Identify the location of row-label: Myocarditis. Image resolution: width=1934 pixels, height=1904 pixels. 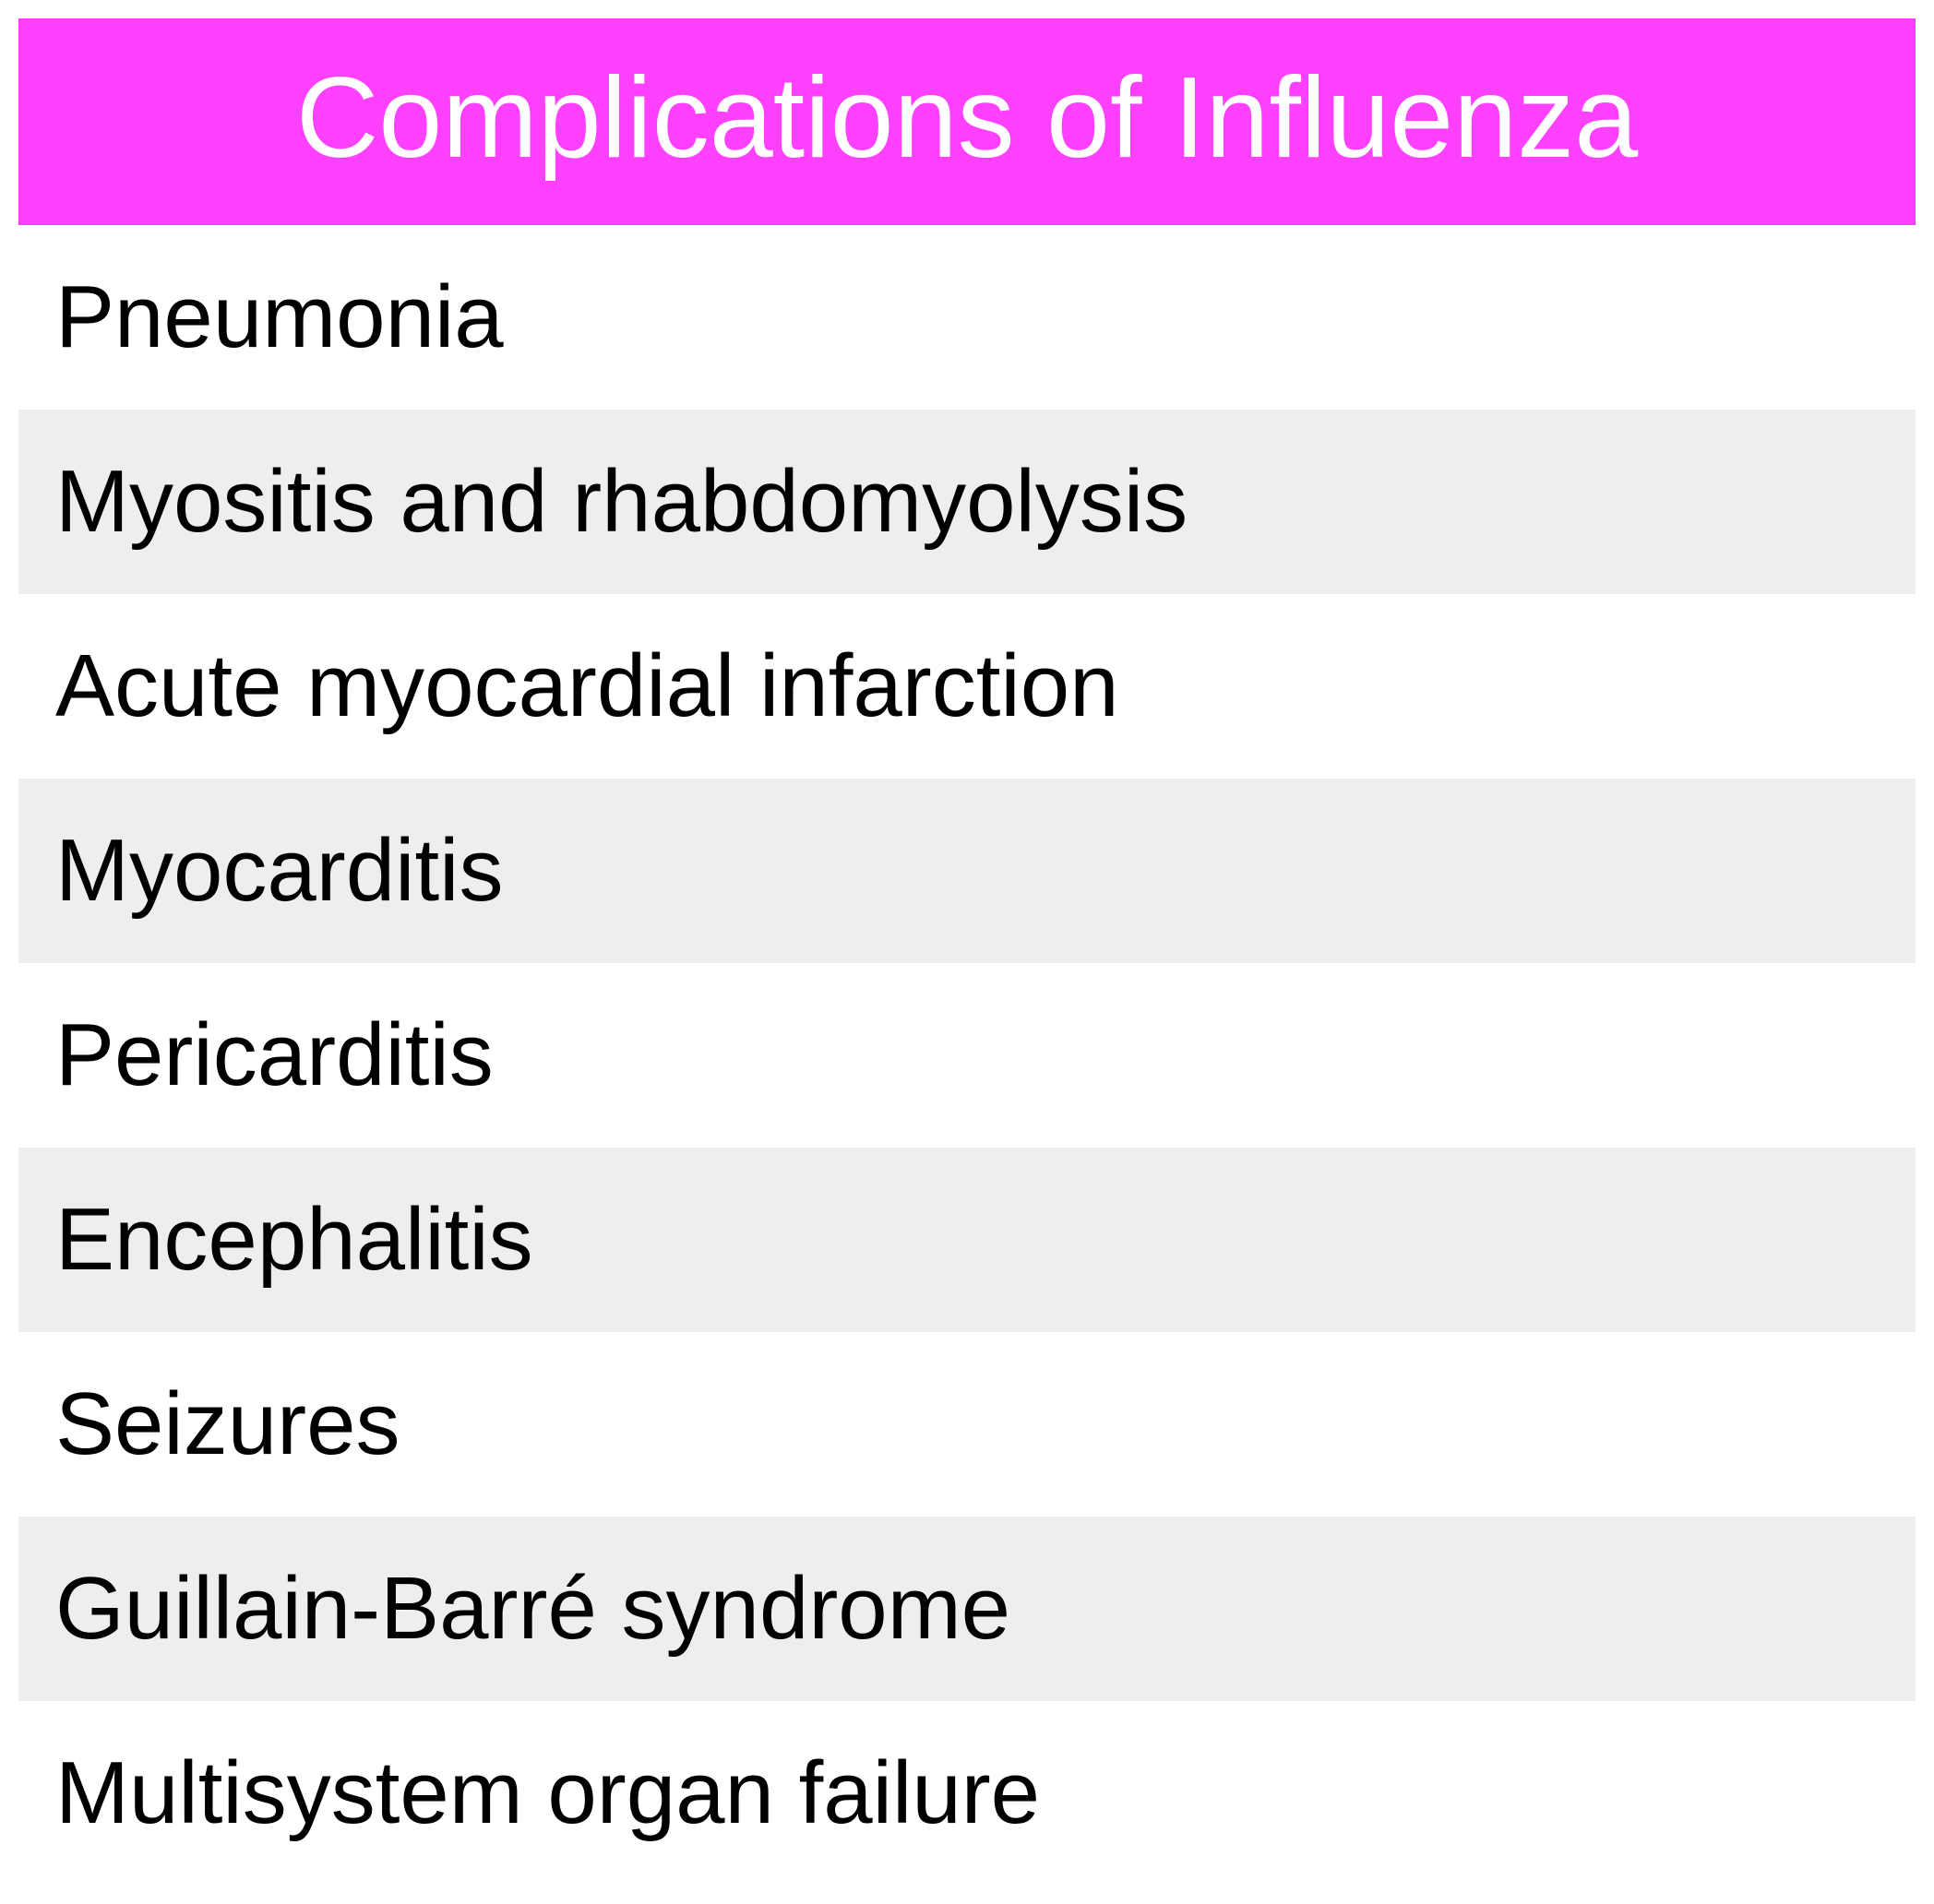
(279, 870).